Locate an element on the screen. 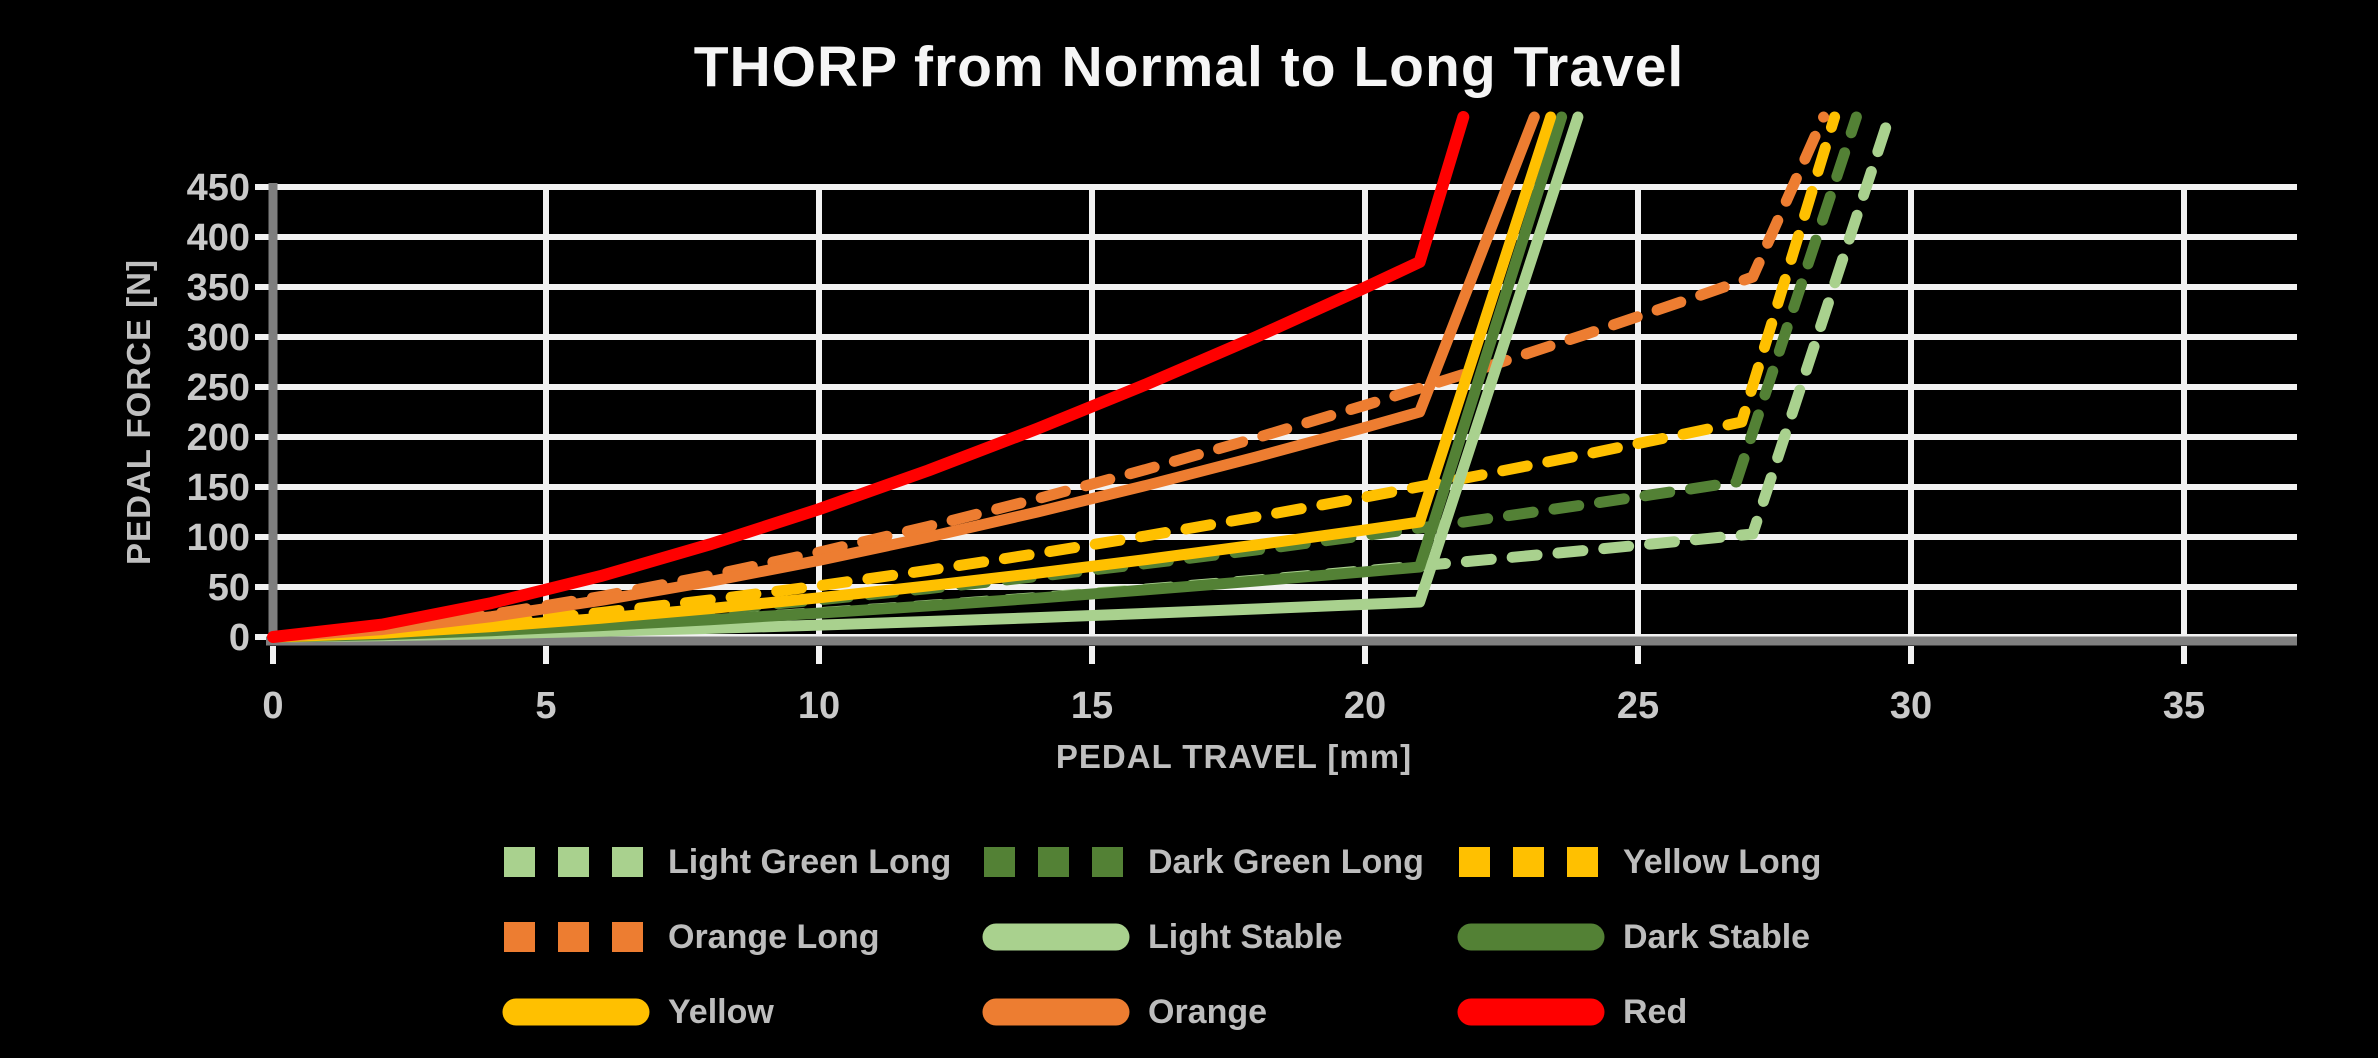  y-tick-label: 350 is located at coordinates (218, 288).